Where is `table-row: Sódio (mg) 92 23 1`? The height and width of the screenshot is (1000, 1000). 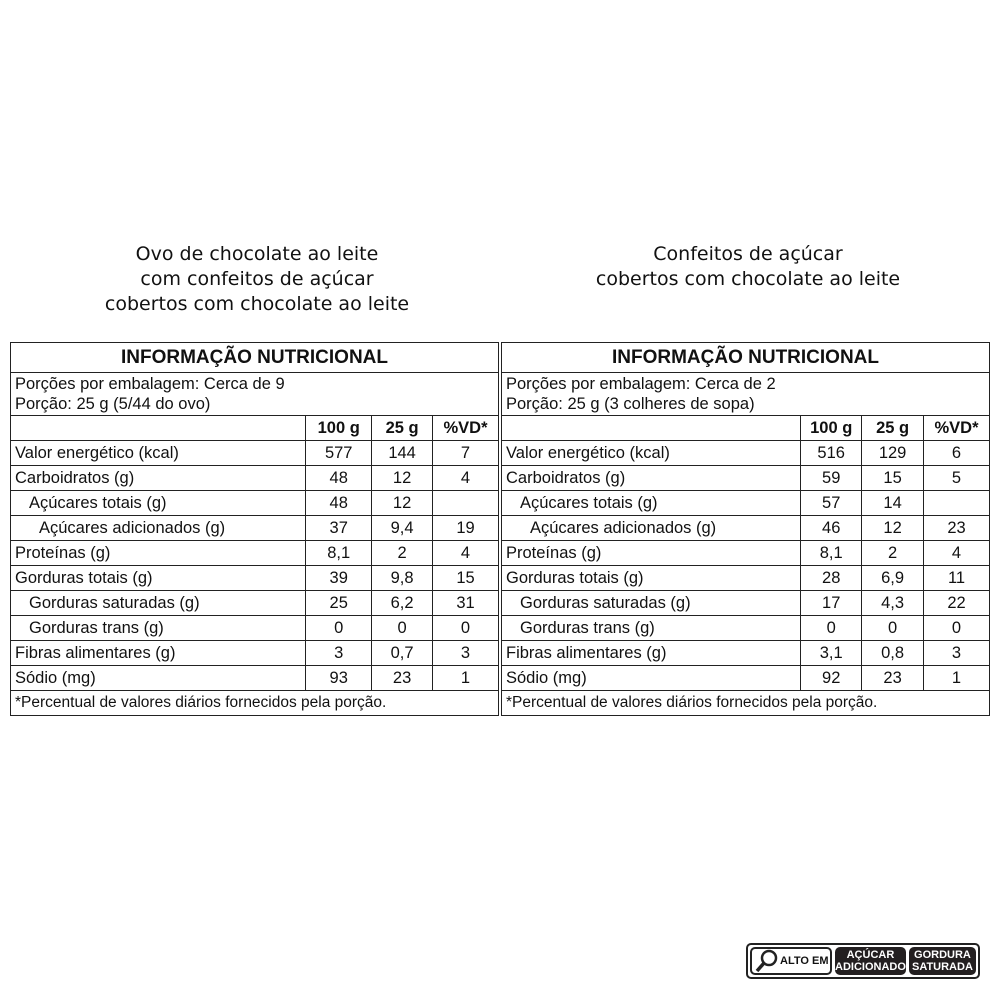 table-row: Sódio (mg) 92 23 1 is located at coordinates (745, 678).